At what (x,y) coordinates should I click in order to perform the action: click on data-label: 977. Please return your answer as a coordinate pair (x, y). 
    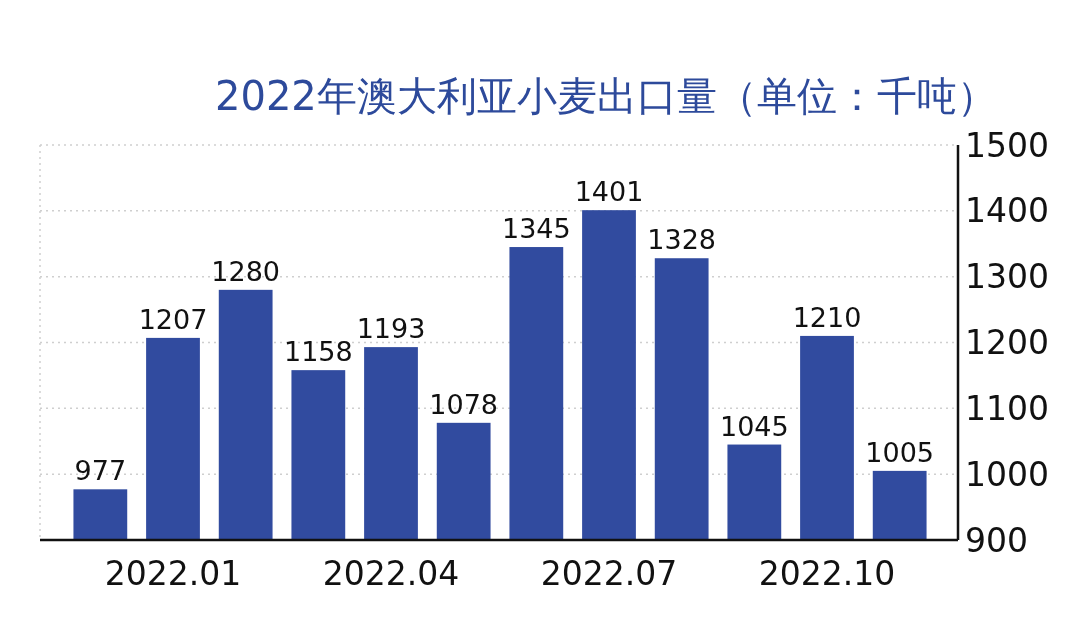
    Looking at the image, I should click on (100, 471).